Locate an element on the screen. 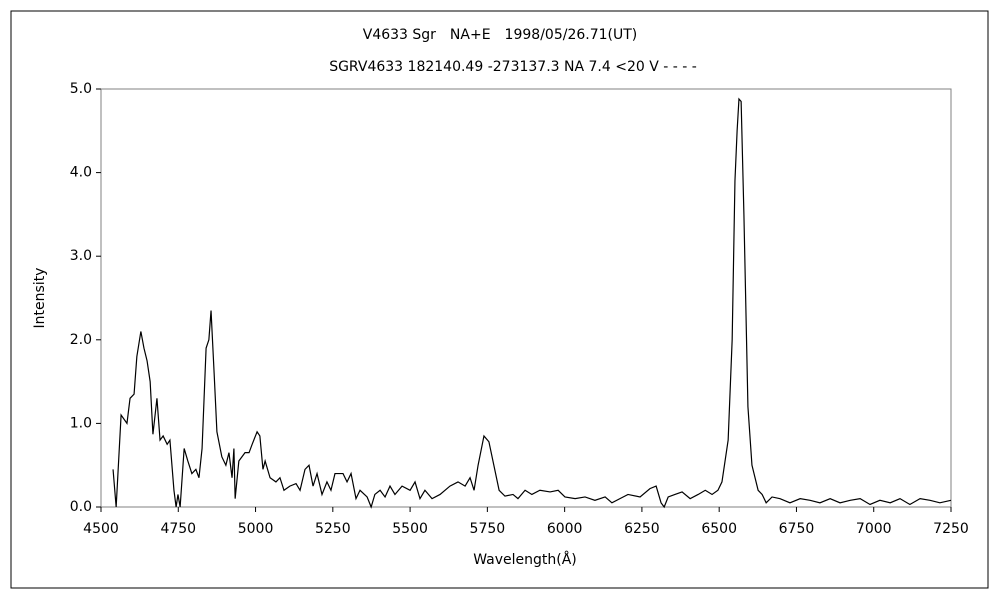  chart-title: V4633 Sgr NA+E 1998/05/26.71(UT) is located at coordinates (500, 35).